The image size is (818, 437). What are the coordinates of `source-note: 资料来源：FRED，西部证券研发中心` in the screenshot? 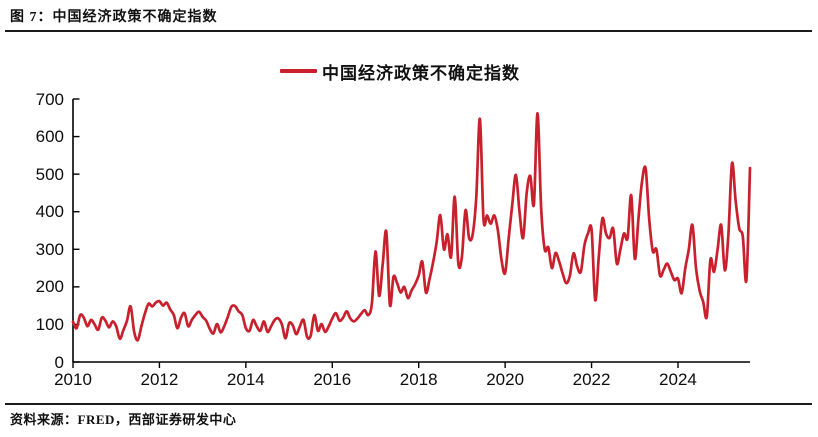 It's located at (123, 419).